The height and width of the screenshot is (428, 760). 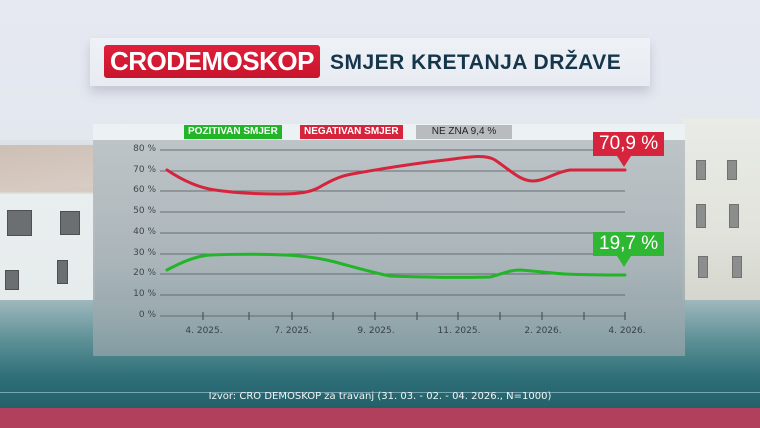 I want to click on y-tick-label: 30 %, so click(x=144, y=253).